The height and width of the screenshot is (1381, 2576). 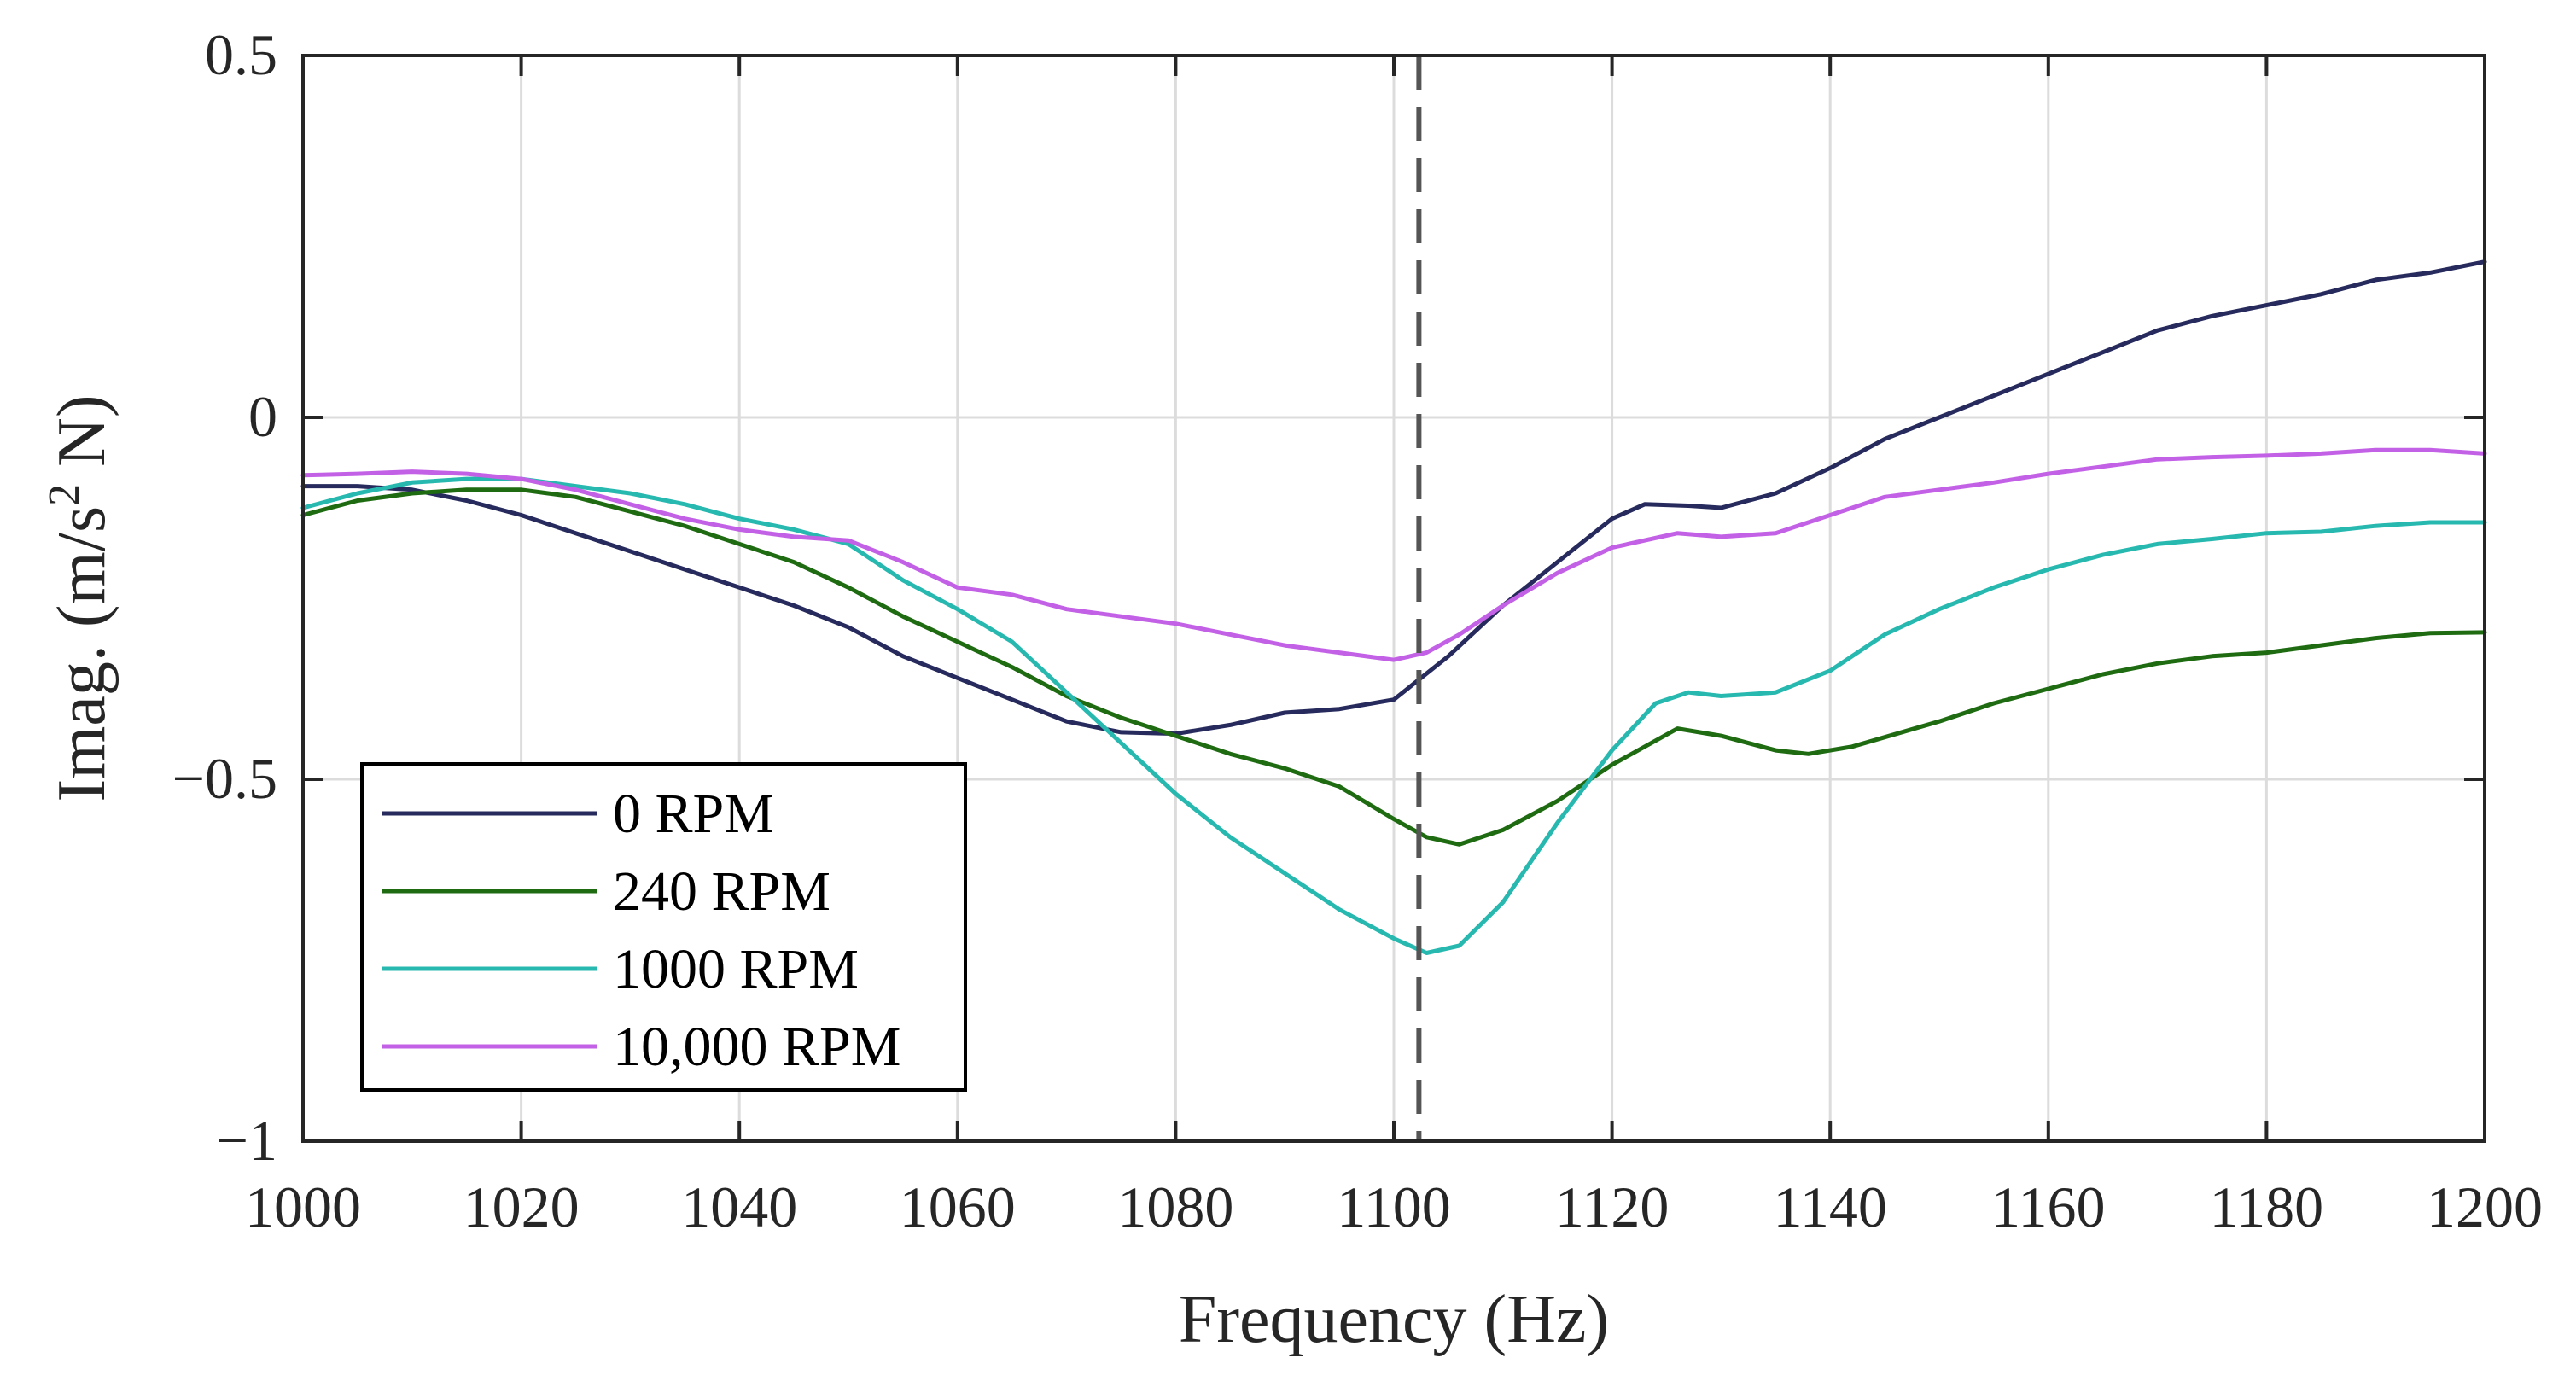 What do you see at coordinates (2048, 1206) in the screenshot?
I see `x-tick-label: 1160` at bounding box center [2048, 1206].